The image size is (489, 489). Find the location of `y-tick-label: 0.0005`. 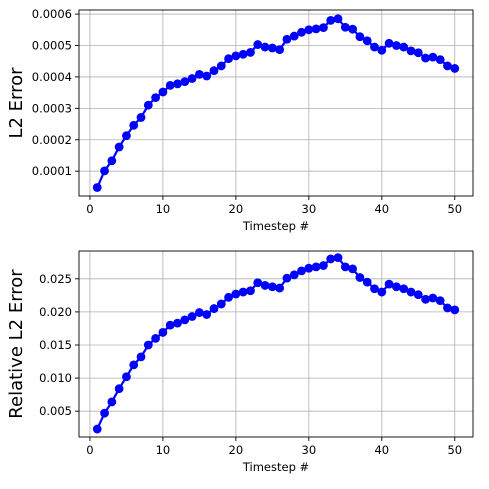

y-tick-label: 0.0005 is located at coordinates (52, 46).